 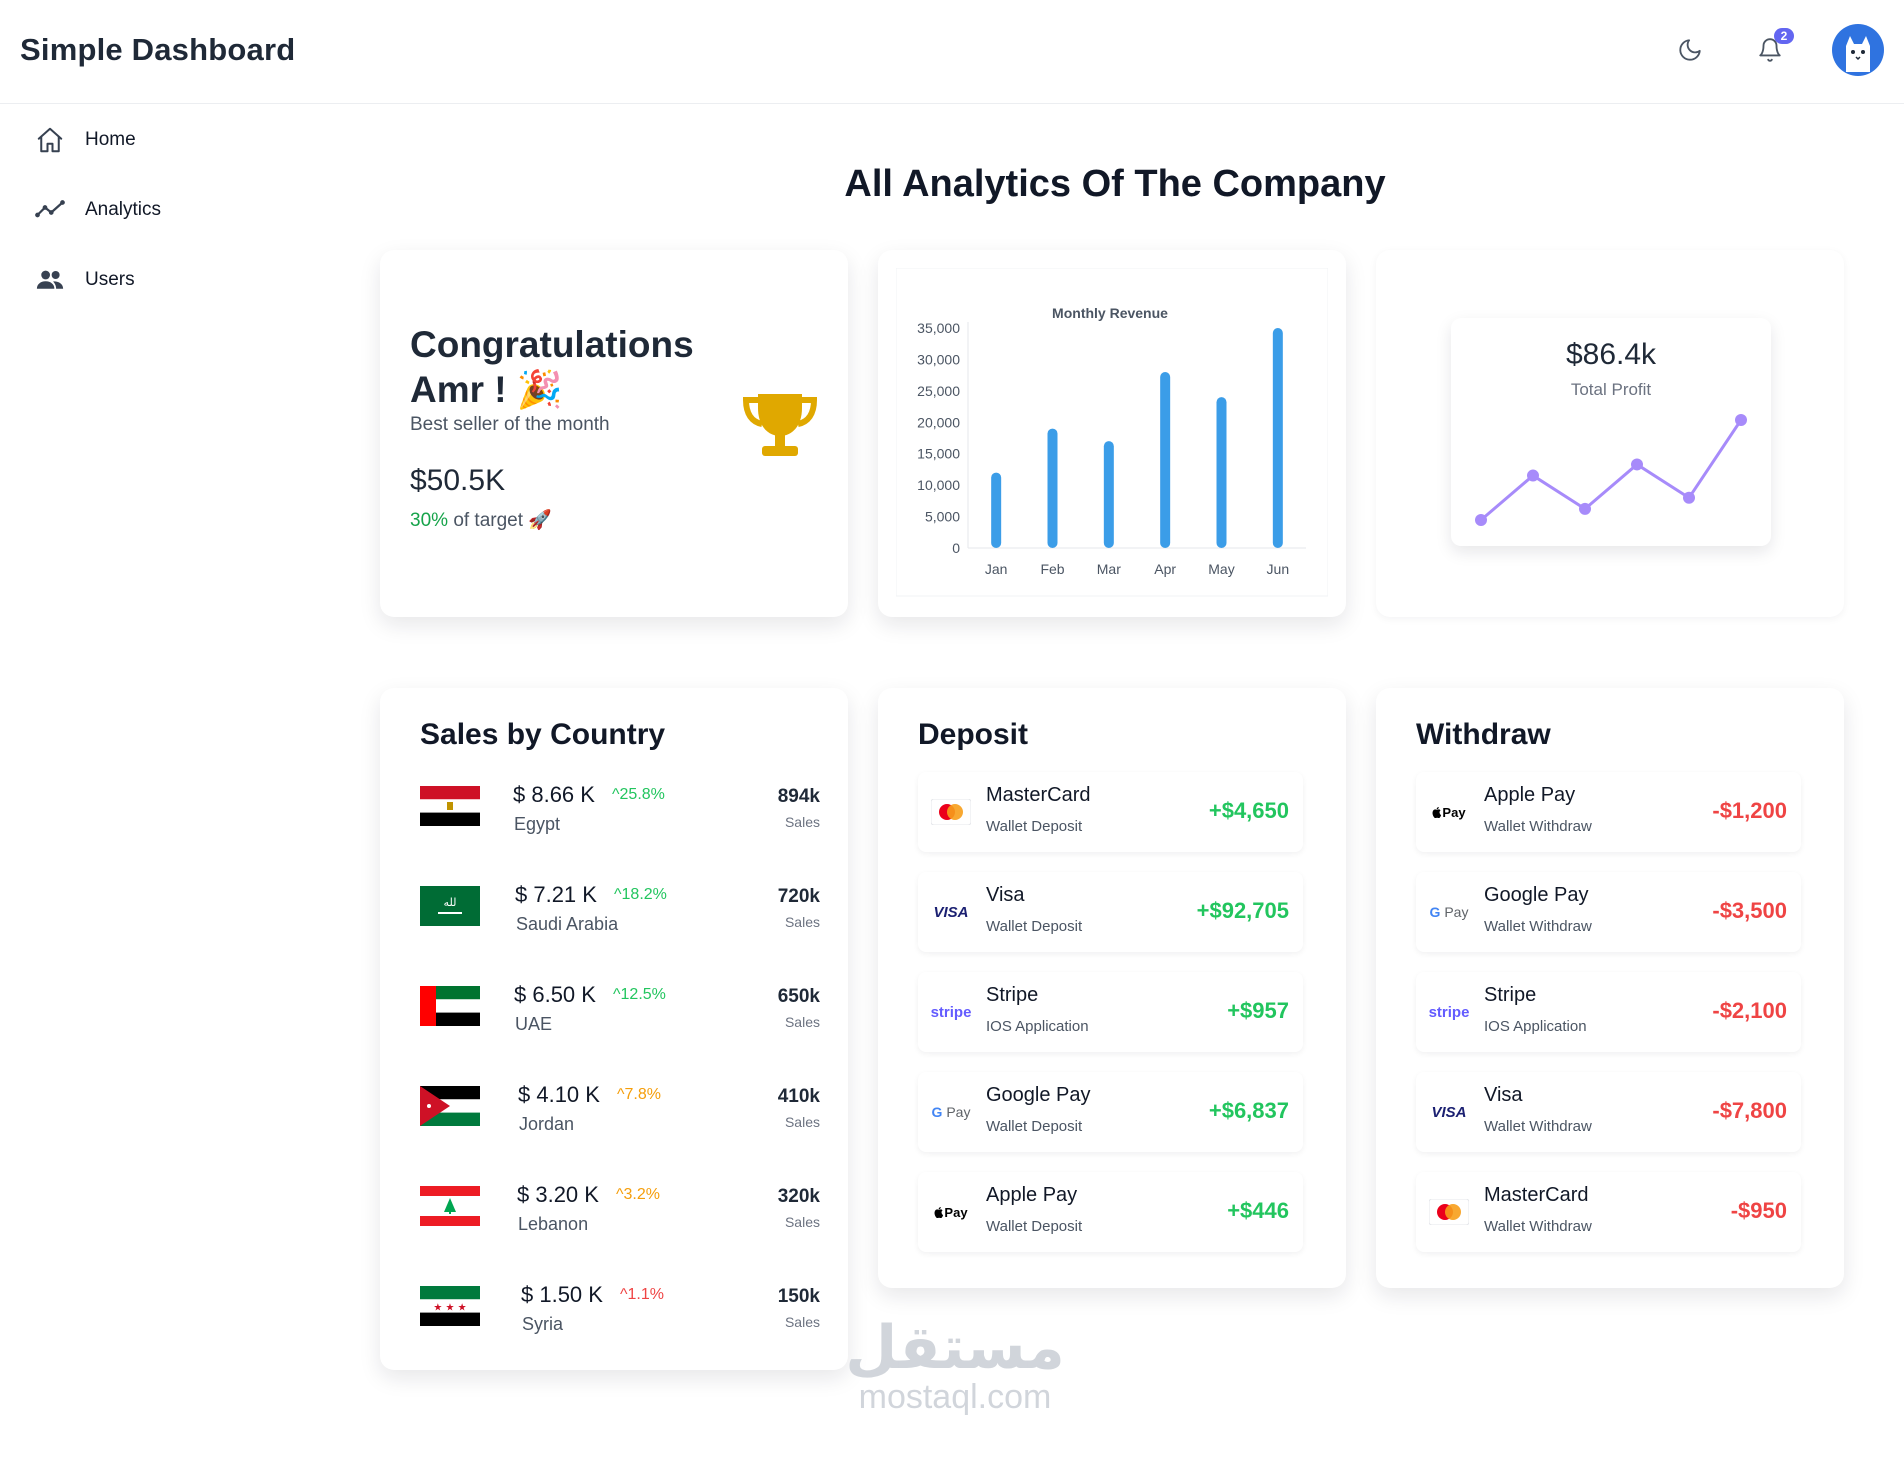 What do you see at coordinates (620, 1122) in the screenshot?
I see `sales-row-jordan: $ 4.10 K ^7.8% Jordan 410k Sales` at bounding box center [620, 1122].